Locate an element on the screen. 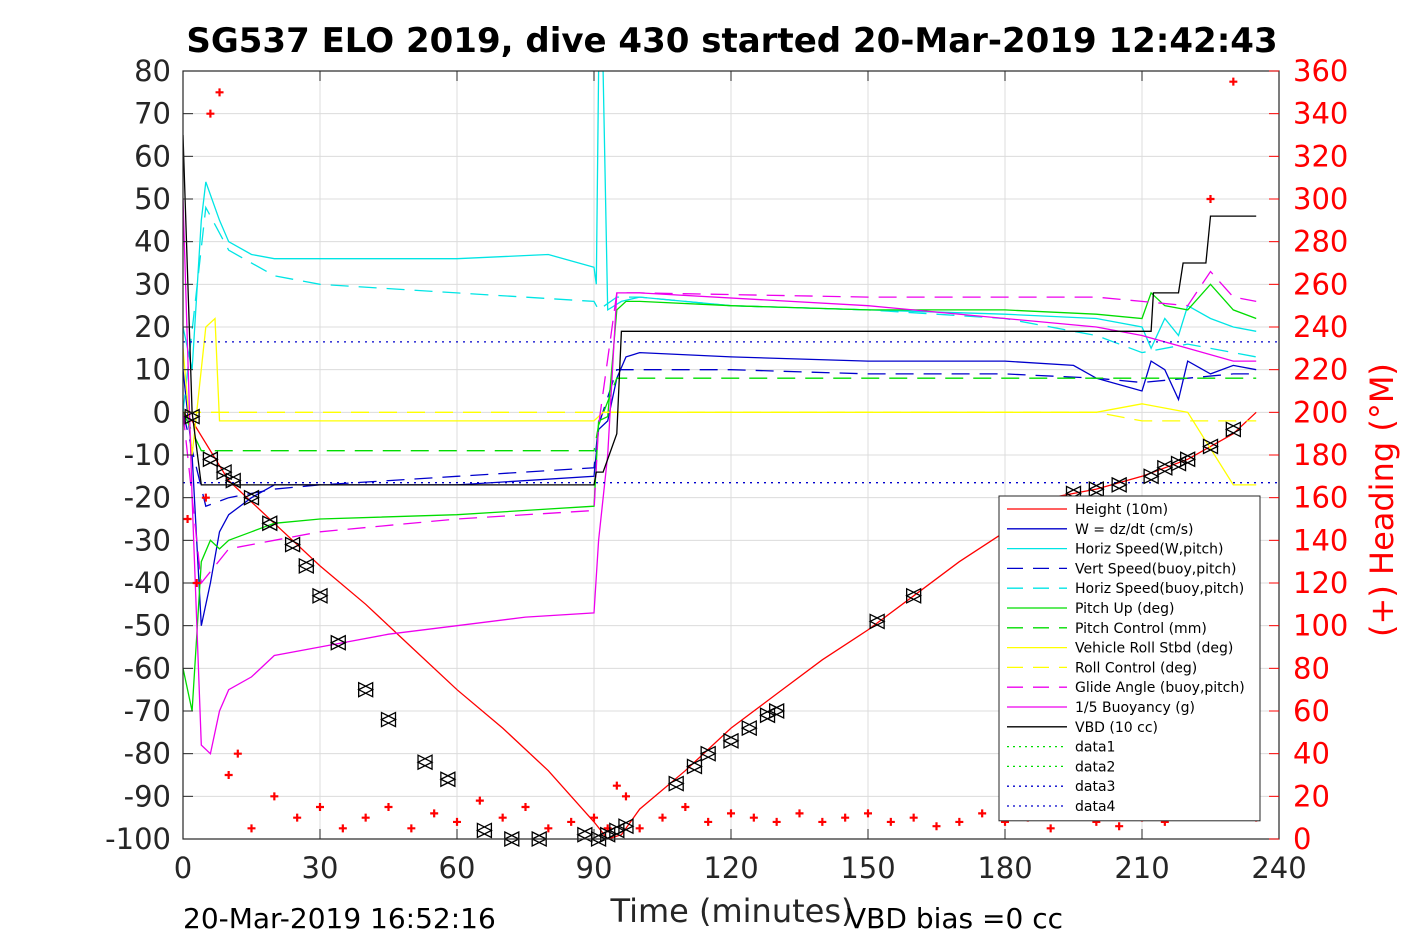 This screenshot has width=1417, height=945. y-tick-label: 40 is located at coordinates (152, 242).